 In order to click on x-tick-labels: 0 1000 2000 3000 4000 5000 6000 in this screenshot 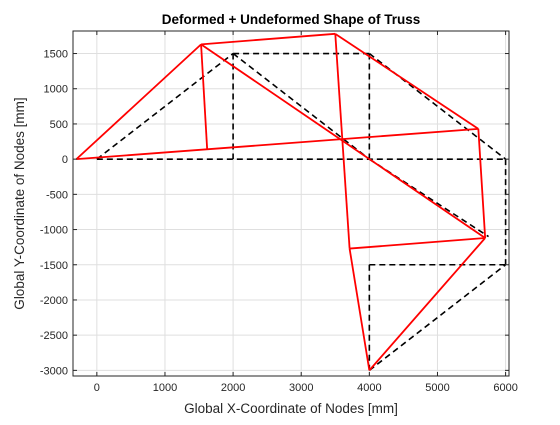, I will do `click(306, 388)`.